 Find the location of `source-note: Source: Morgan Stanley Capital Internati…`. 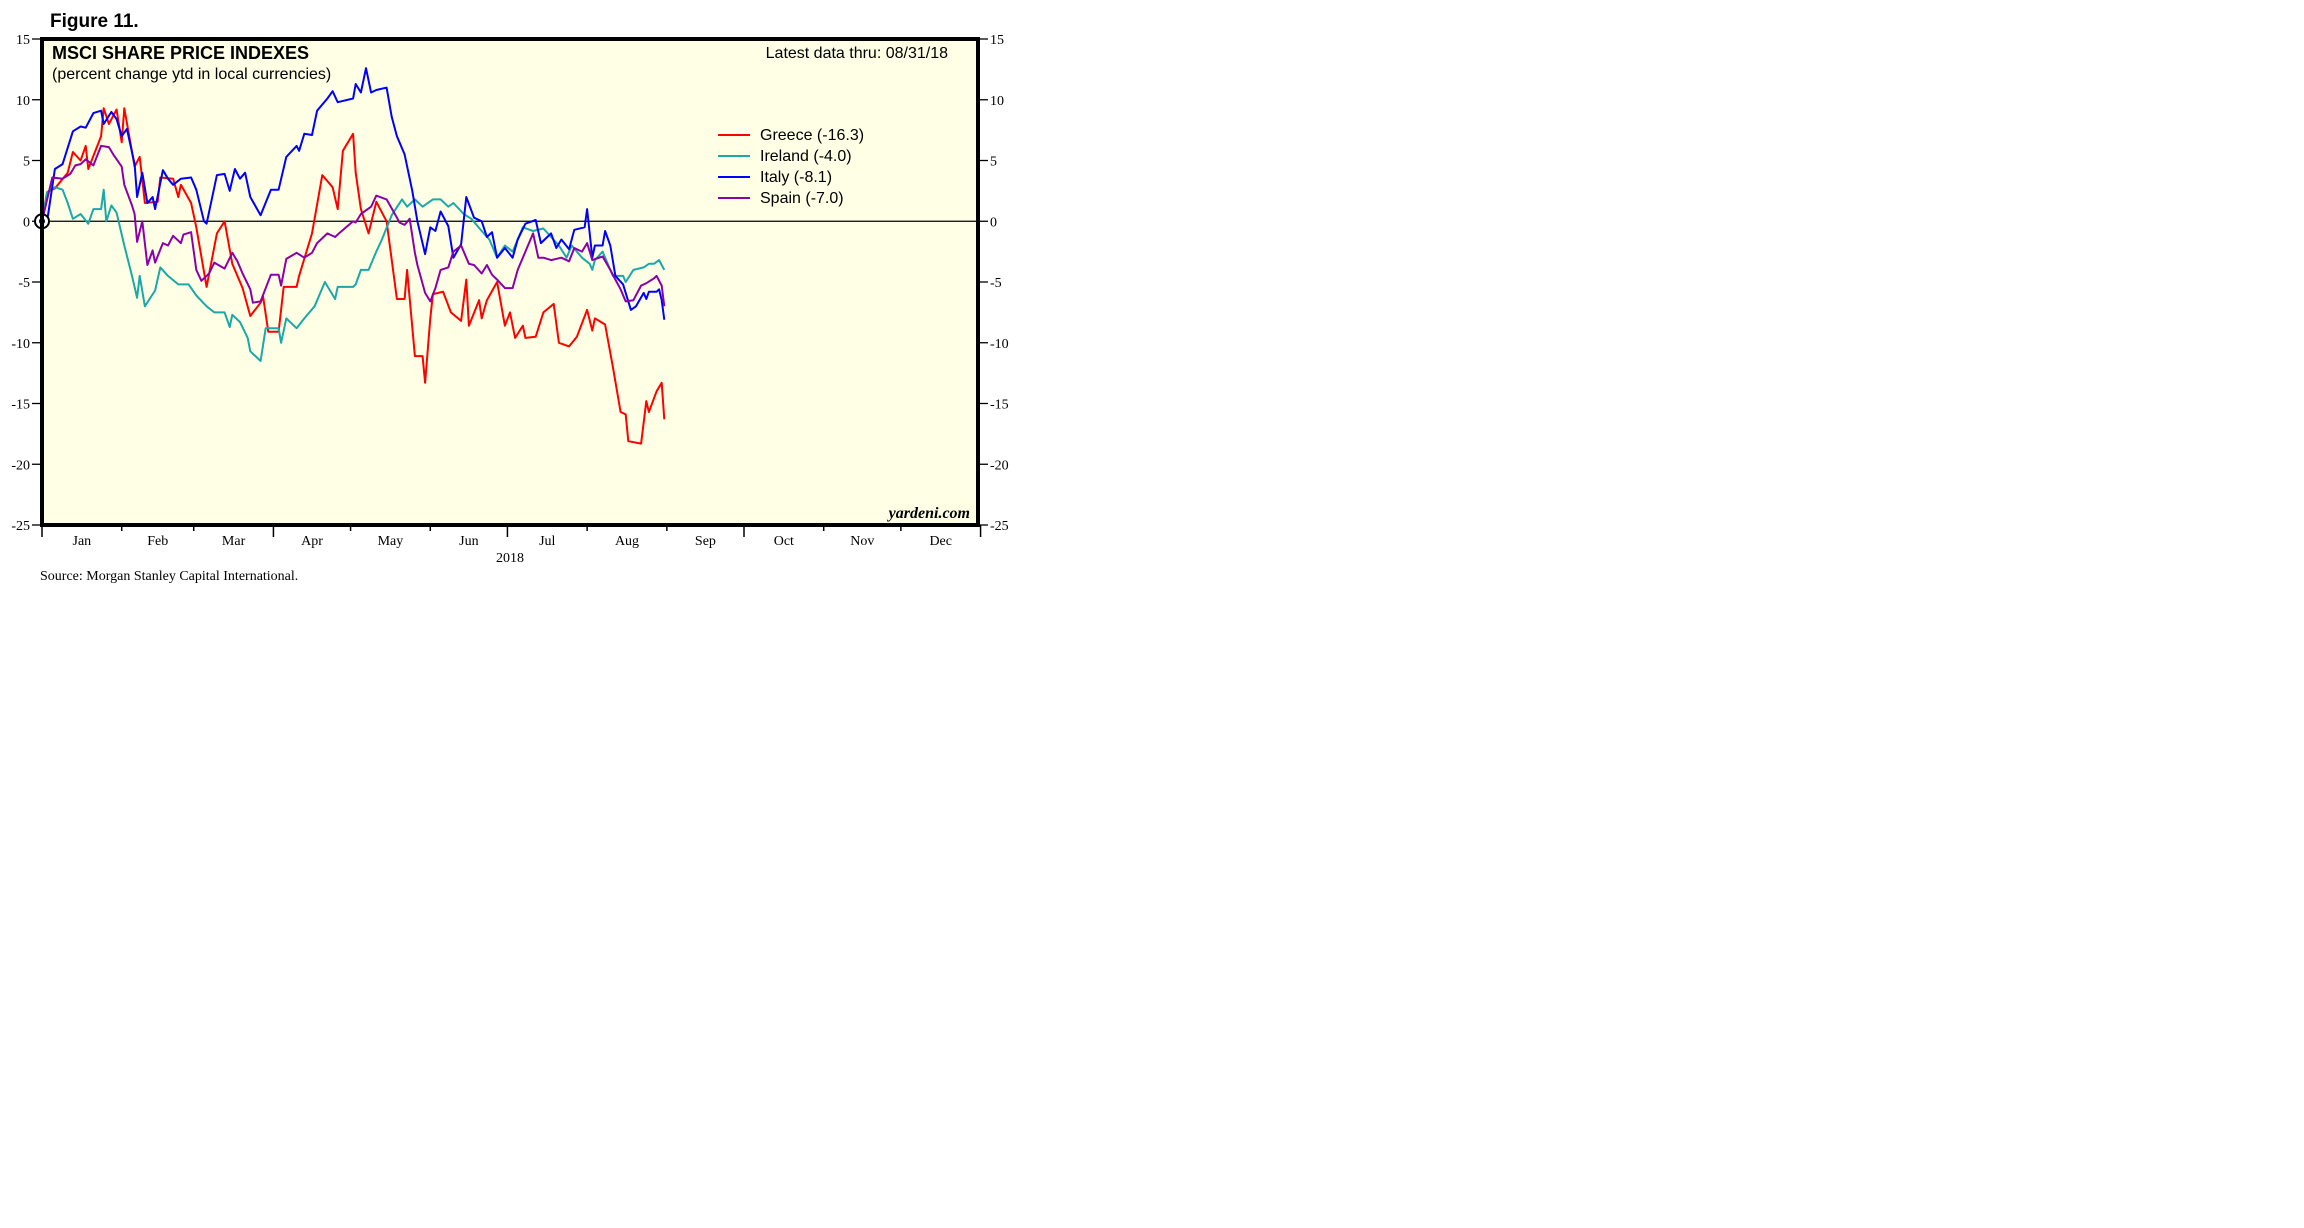

source-note: Source: Morgan Stanley Capital Internati… is located at coordinates (169, 576).